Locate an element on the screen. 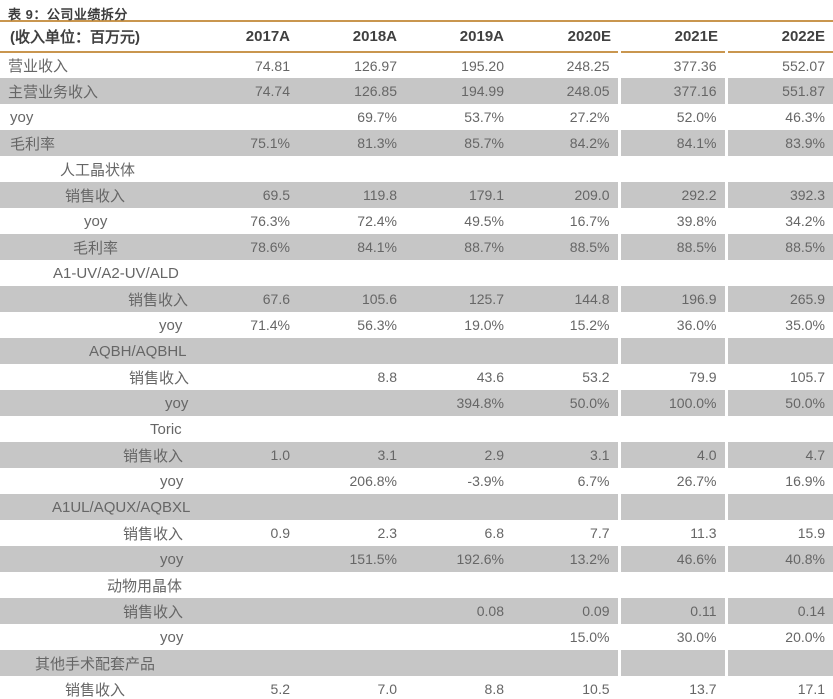 The height and width of the screenshot is (699, 833). cell-value: 15.2% is located at coordinates (589, 325).